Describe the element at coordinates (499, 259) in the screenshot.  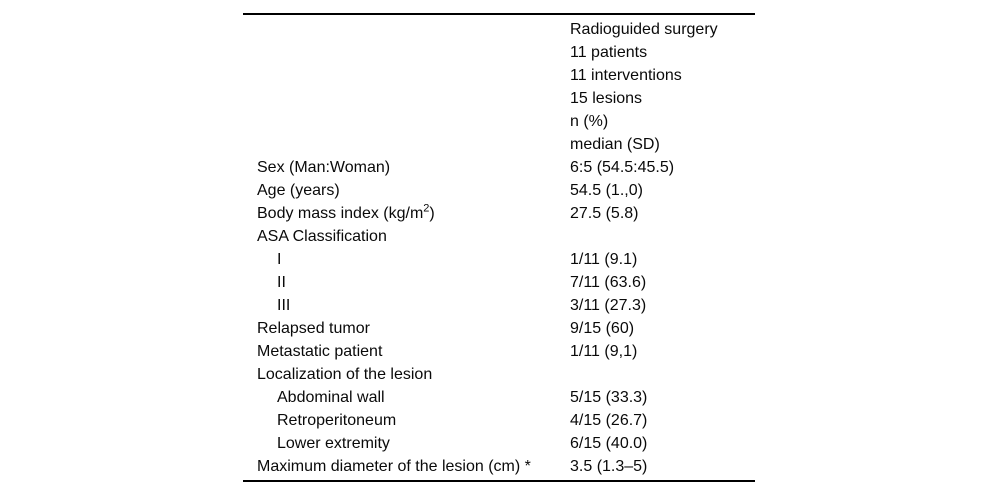
I see `table-row-asa-1: I 1/11 (9.1)` at that location.